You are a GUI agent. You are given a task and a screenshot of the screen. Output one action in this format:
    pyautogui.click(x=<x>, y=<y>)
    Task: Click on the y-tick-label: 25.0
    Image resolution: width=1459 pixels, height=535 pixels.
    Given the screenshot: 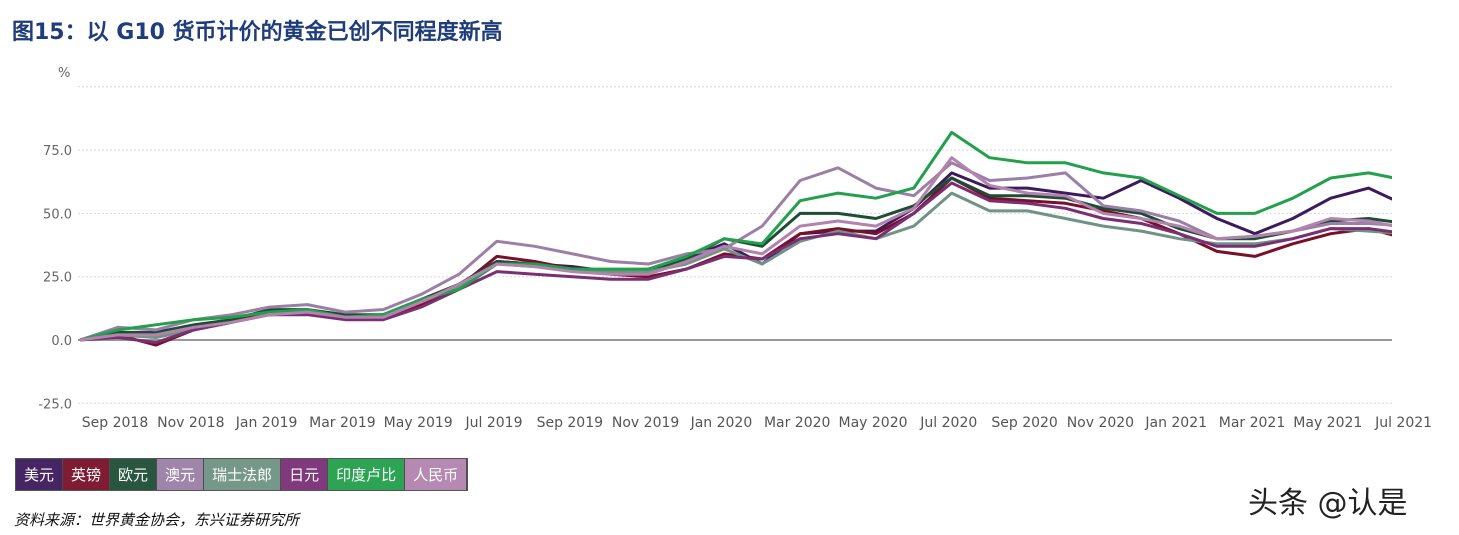 What is the action you would take?
    pyautogui.click(x=57, y=278)
    